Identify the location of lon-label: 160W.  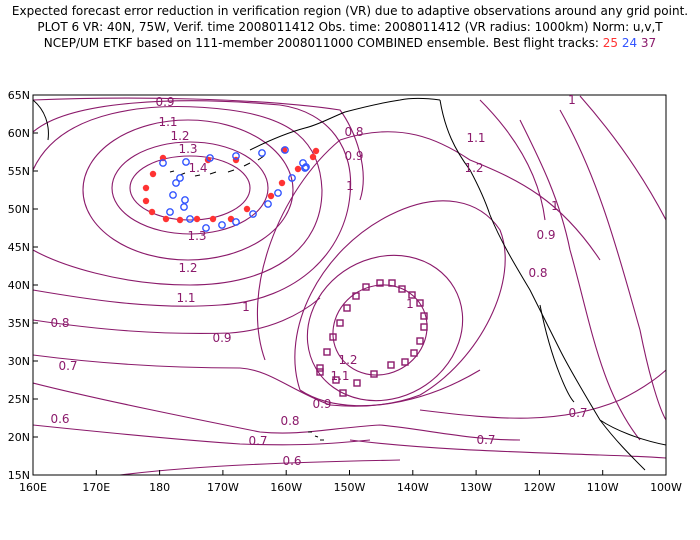
(286, 487).